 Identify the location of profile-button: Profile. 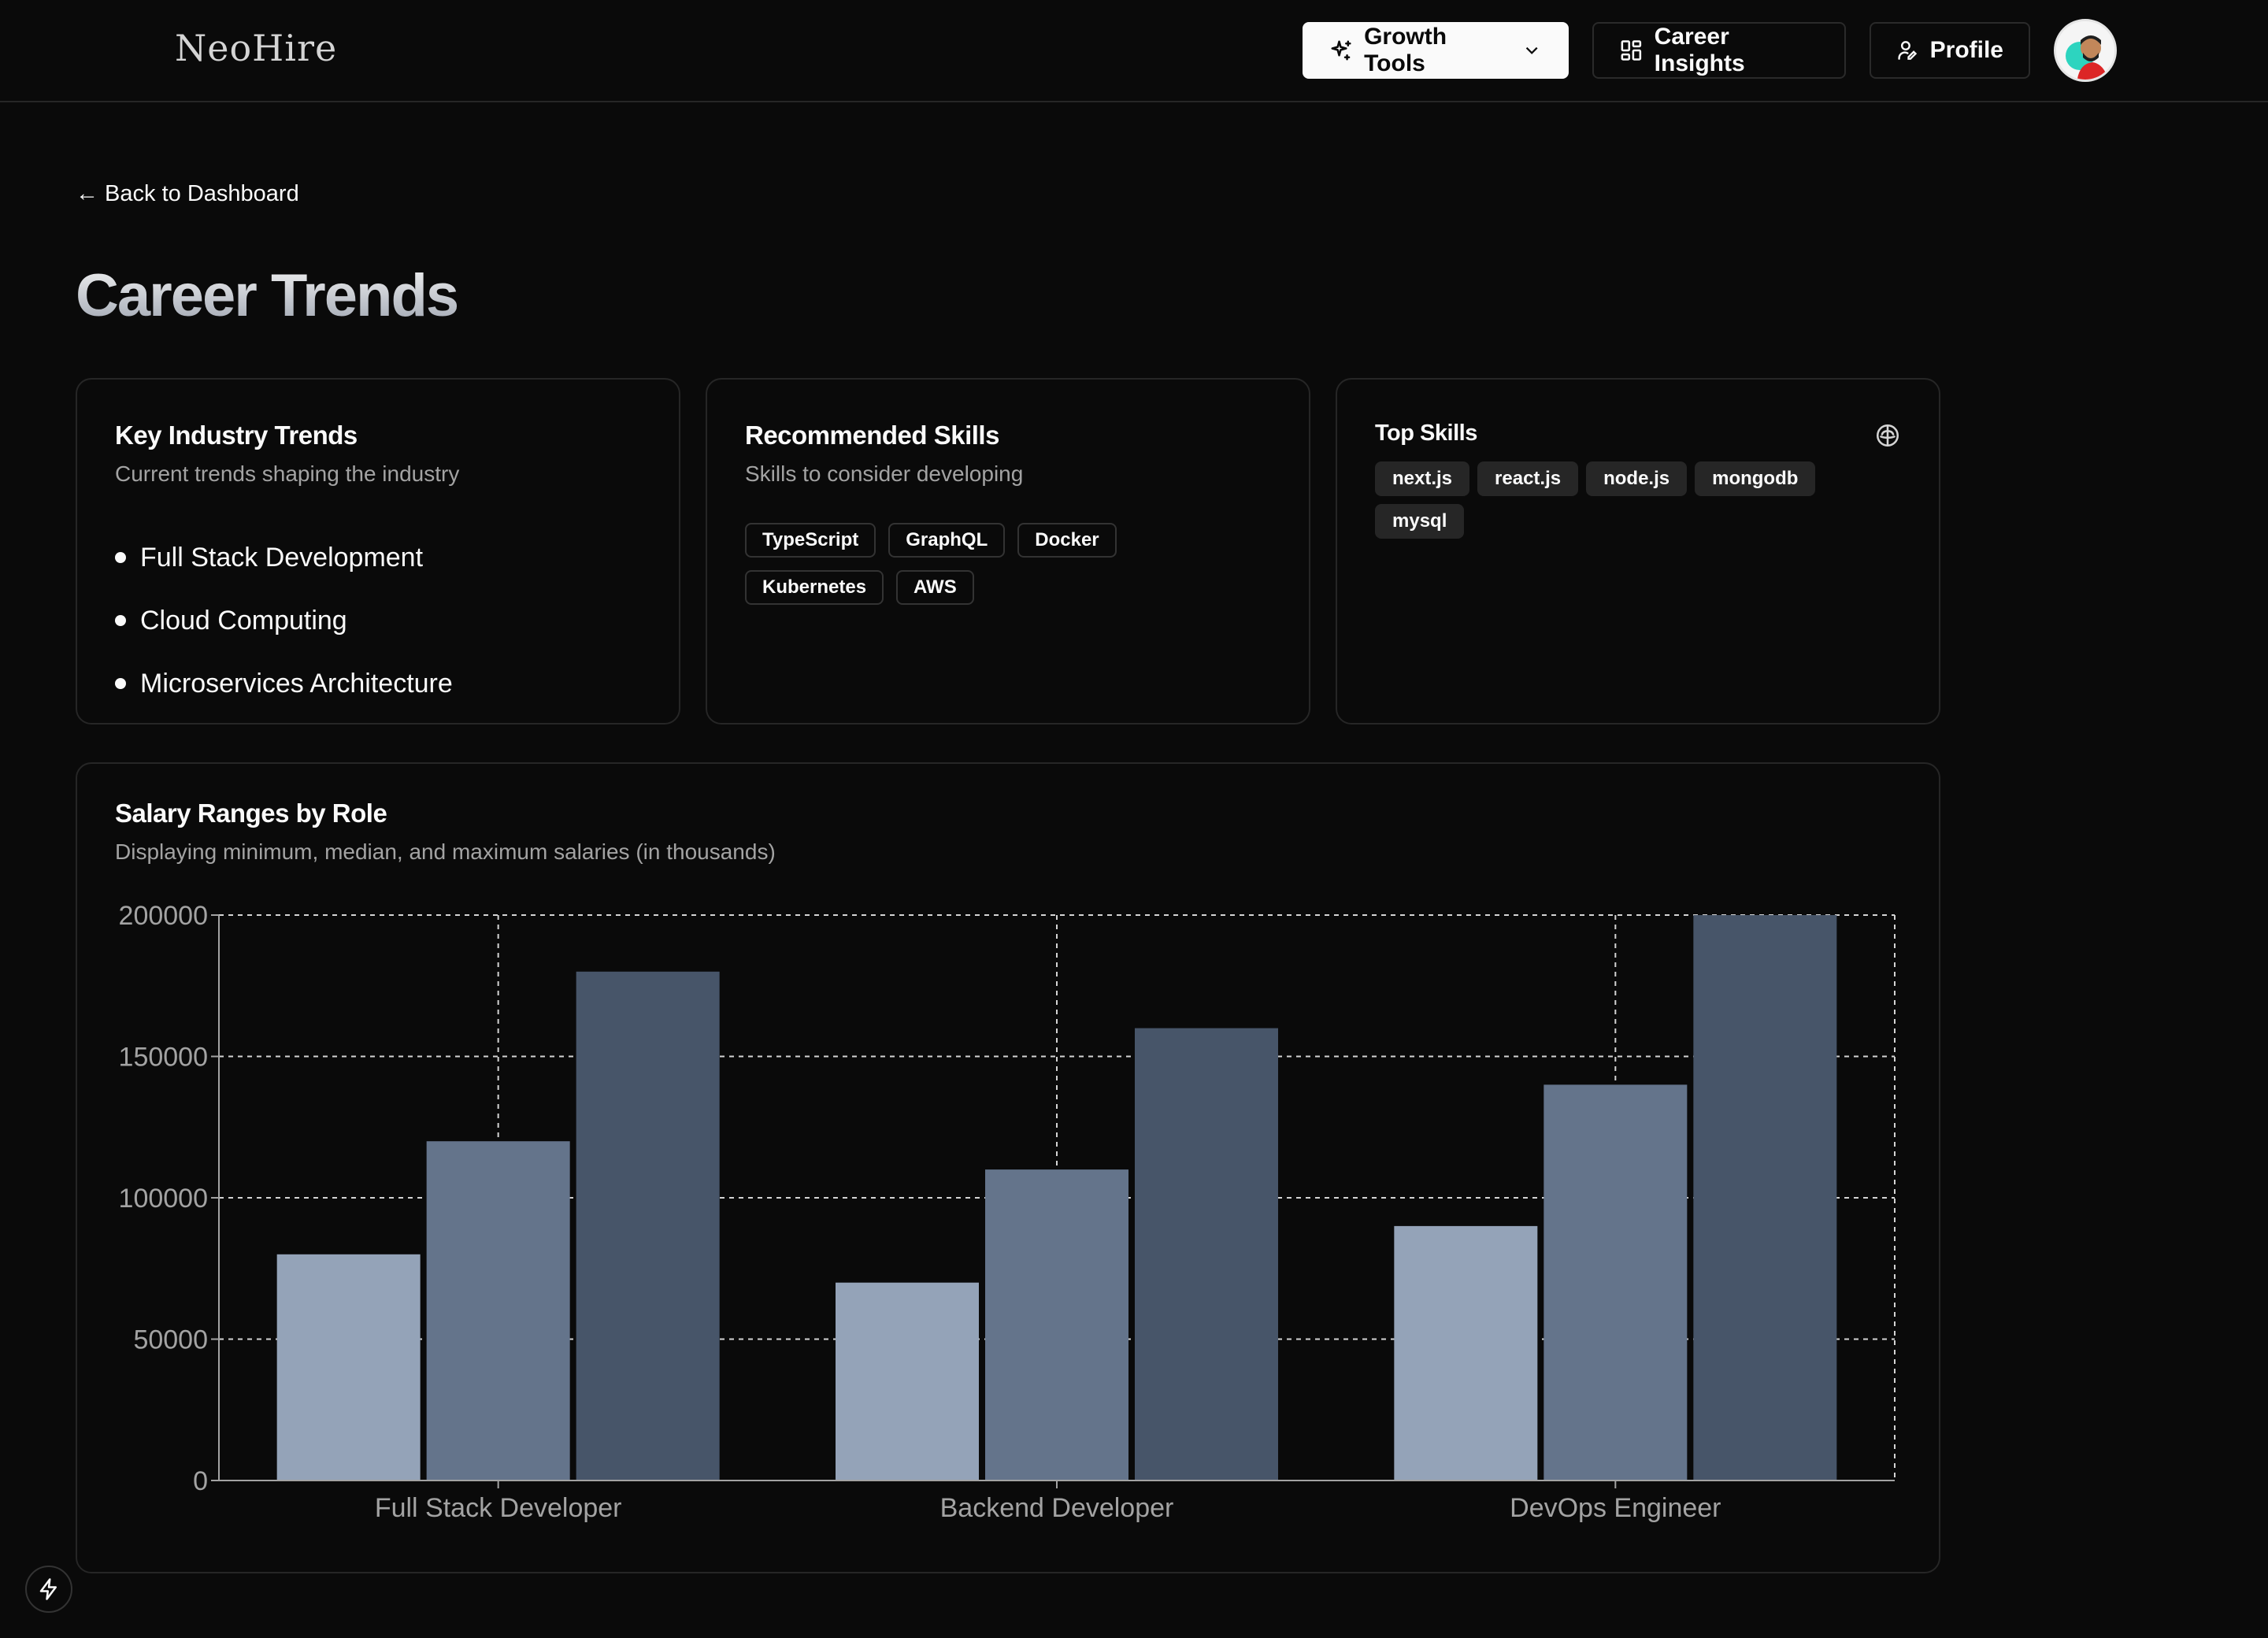
(1950, 50).